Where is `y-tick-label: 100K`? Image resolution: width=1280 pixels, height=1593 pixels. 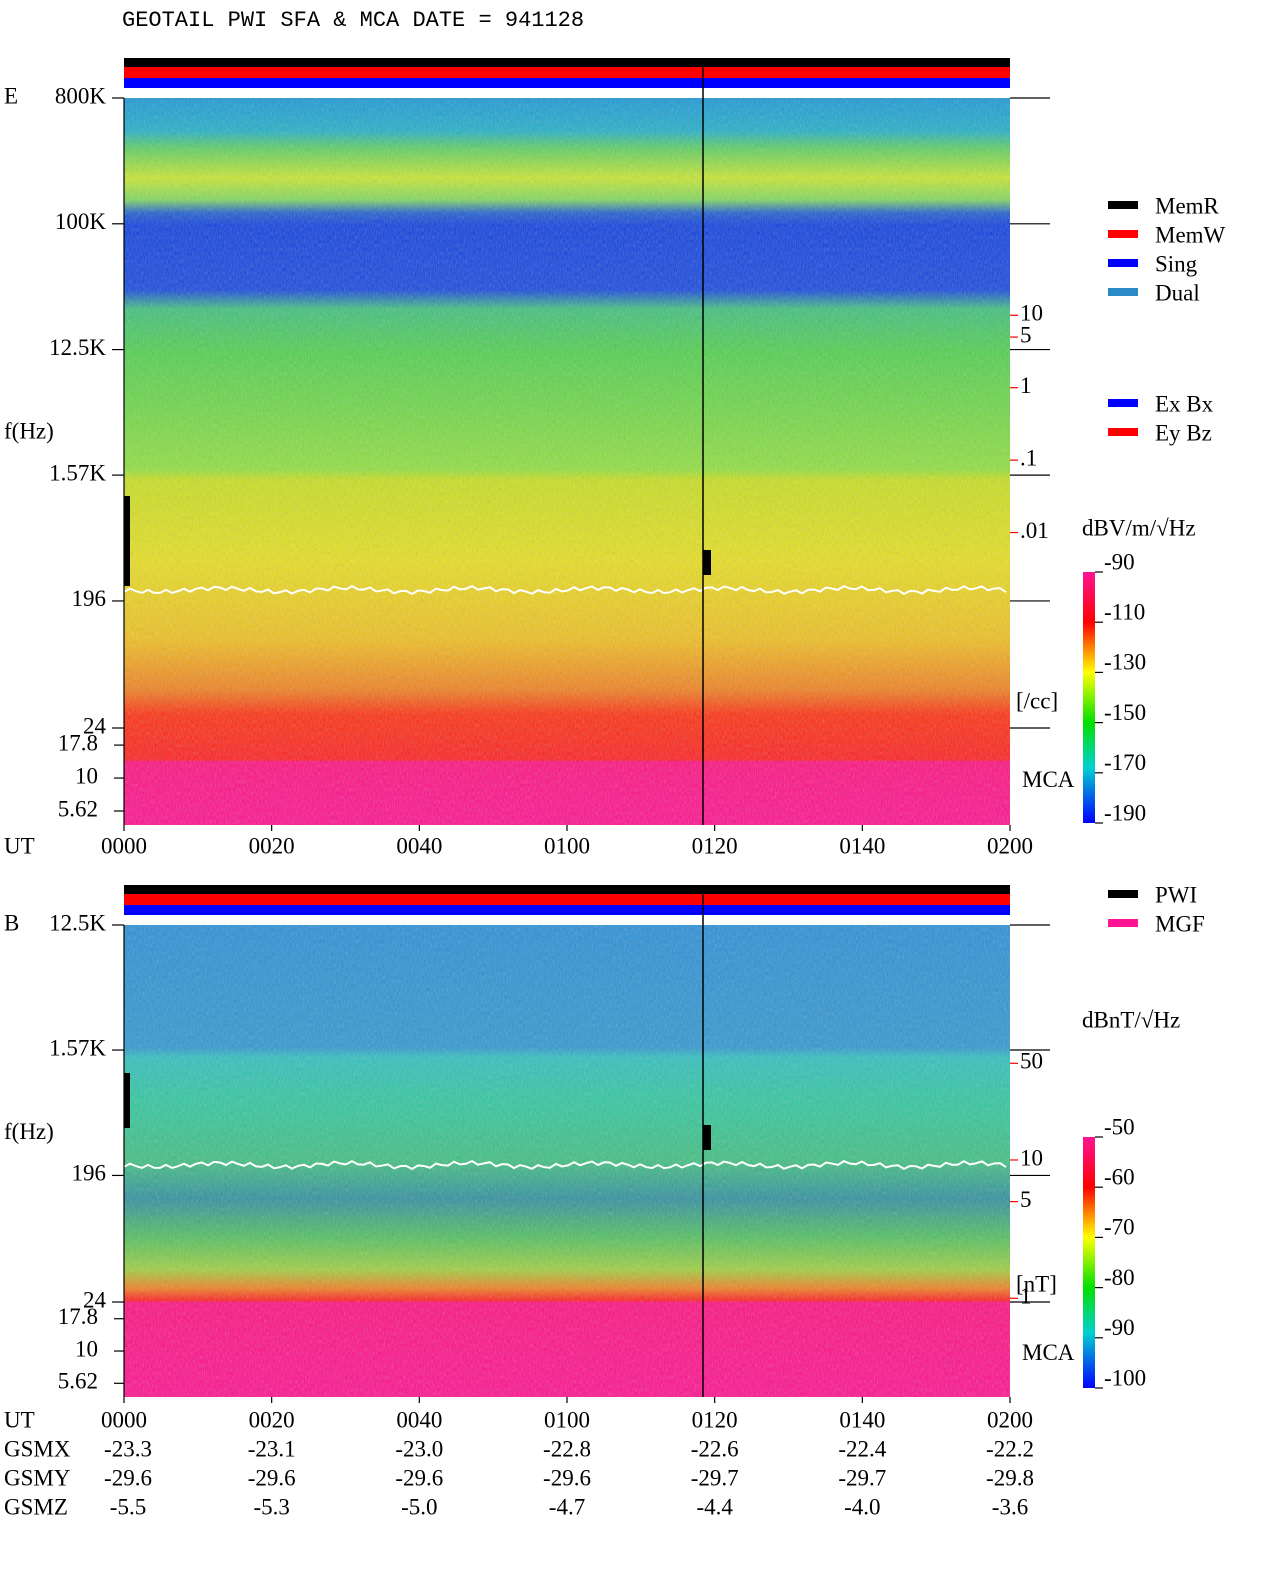 y-tick-label: 100K is located at coordinates (81, 221).